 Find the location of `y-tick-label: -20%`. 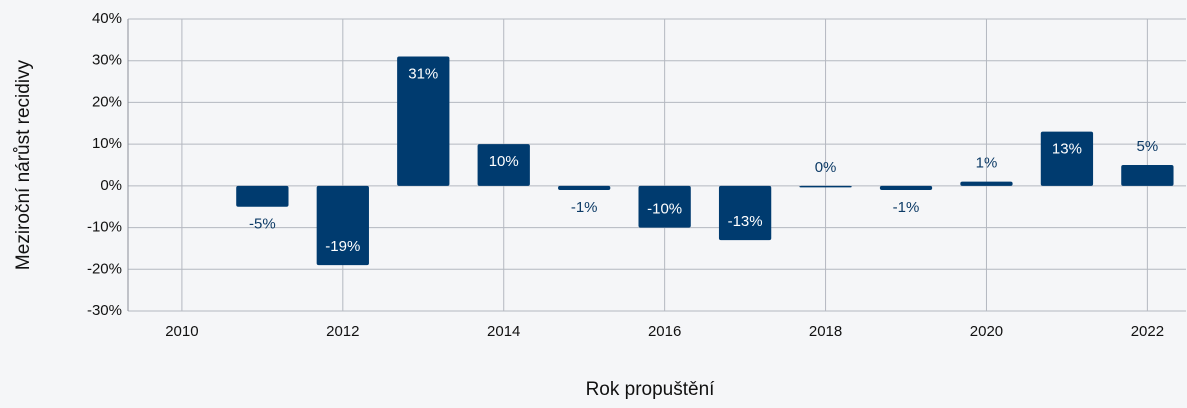

y-tick-label: -20% is located at coordinates (104, 268).